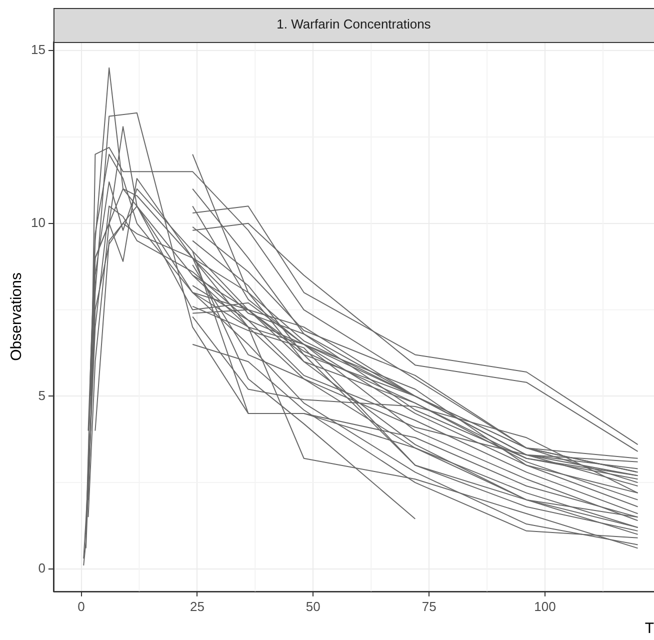 The height and width of the screenshot is (640, 654). What do you see at coordinates (17, 316) in the screenshot?
I see `y-axis-title: Observations` at bounding box center [17, 316].